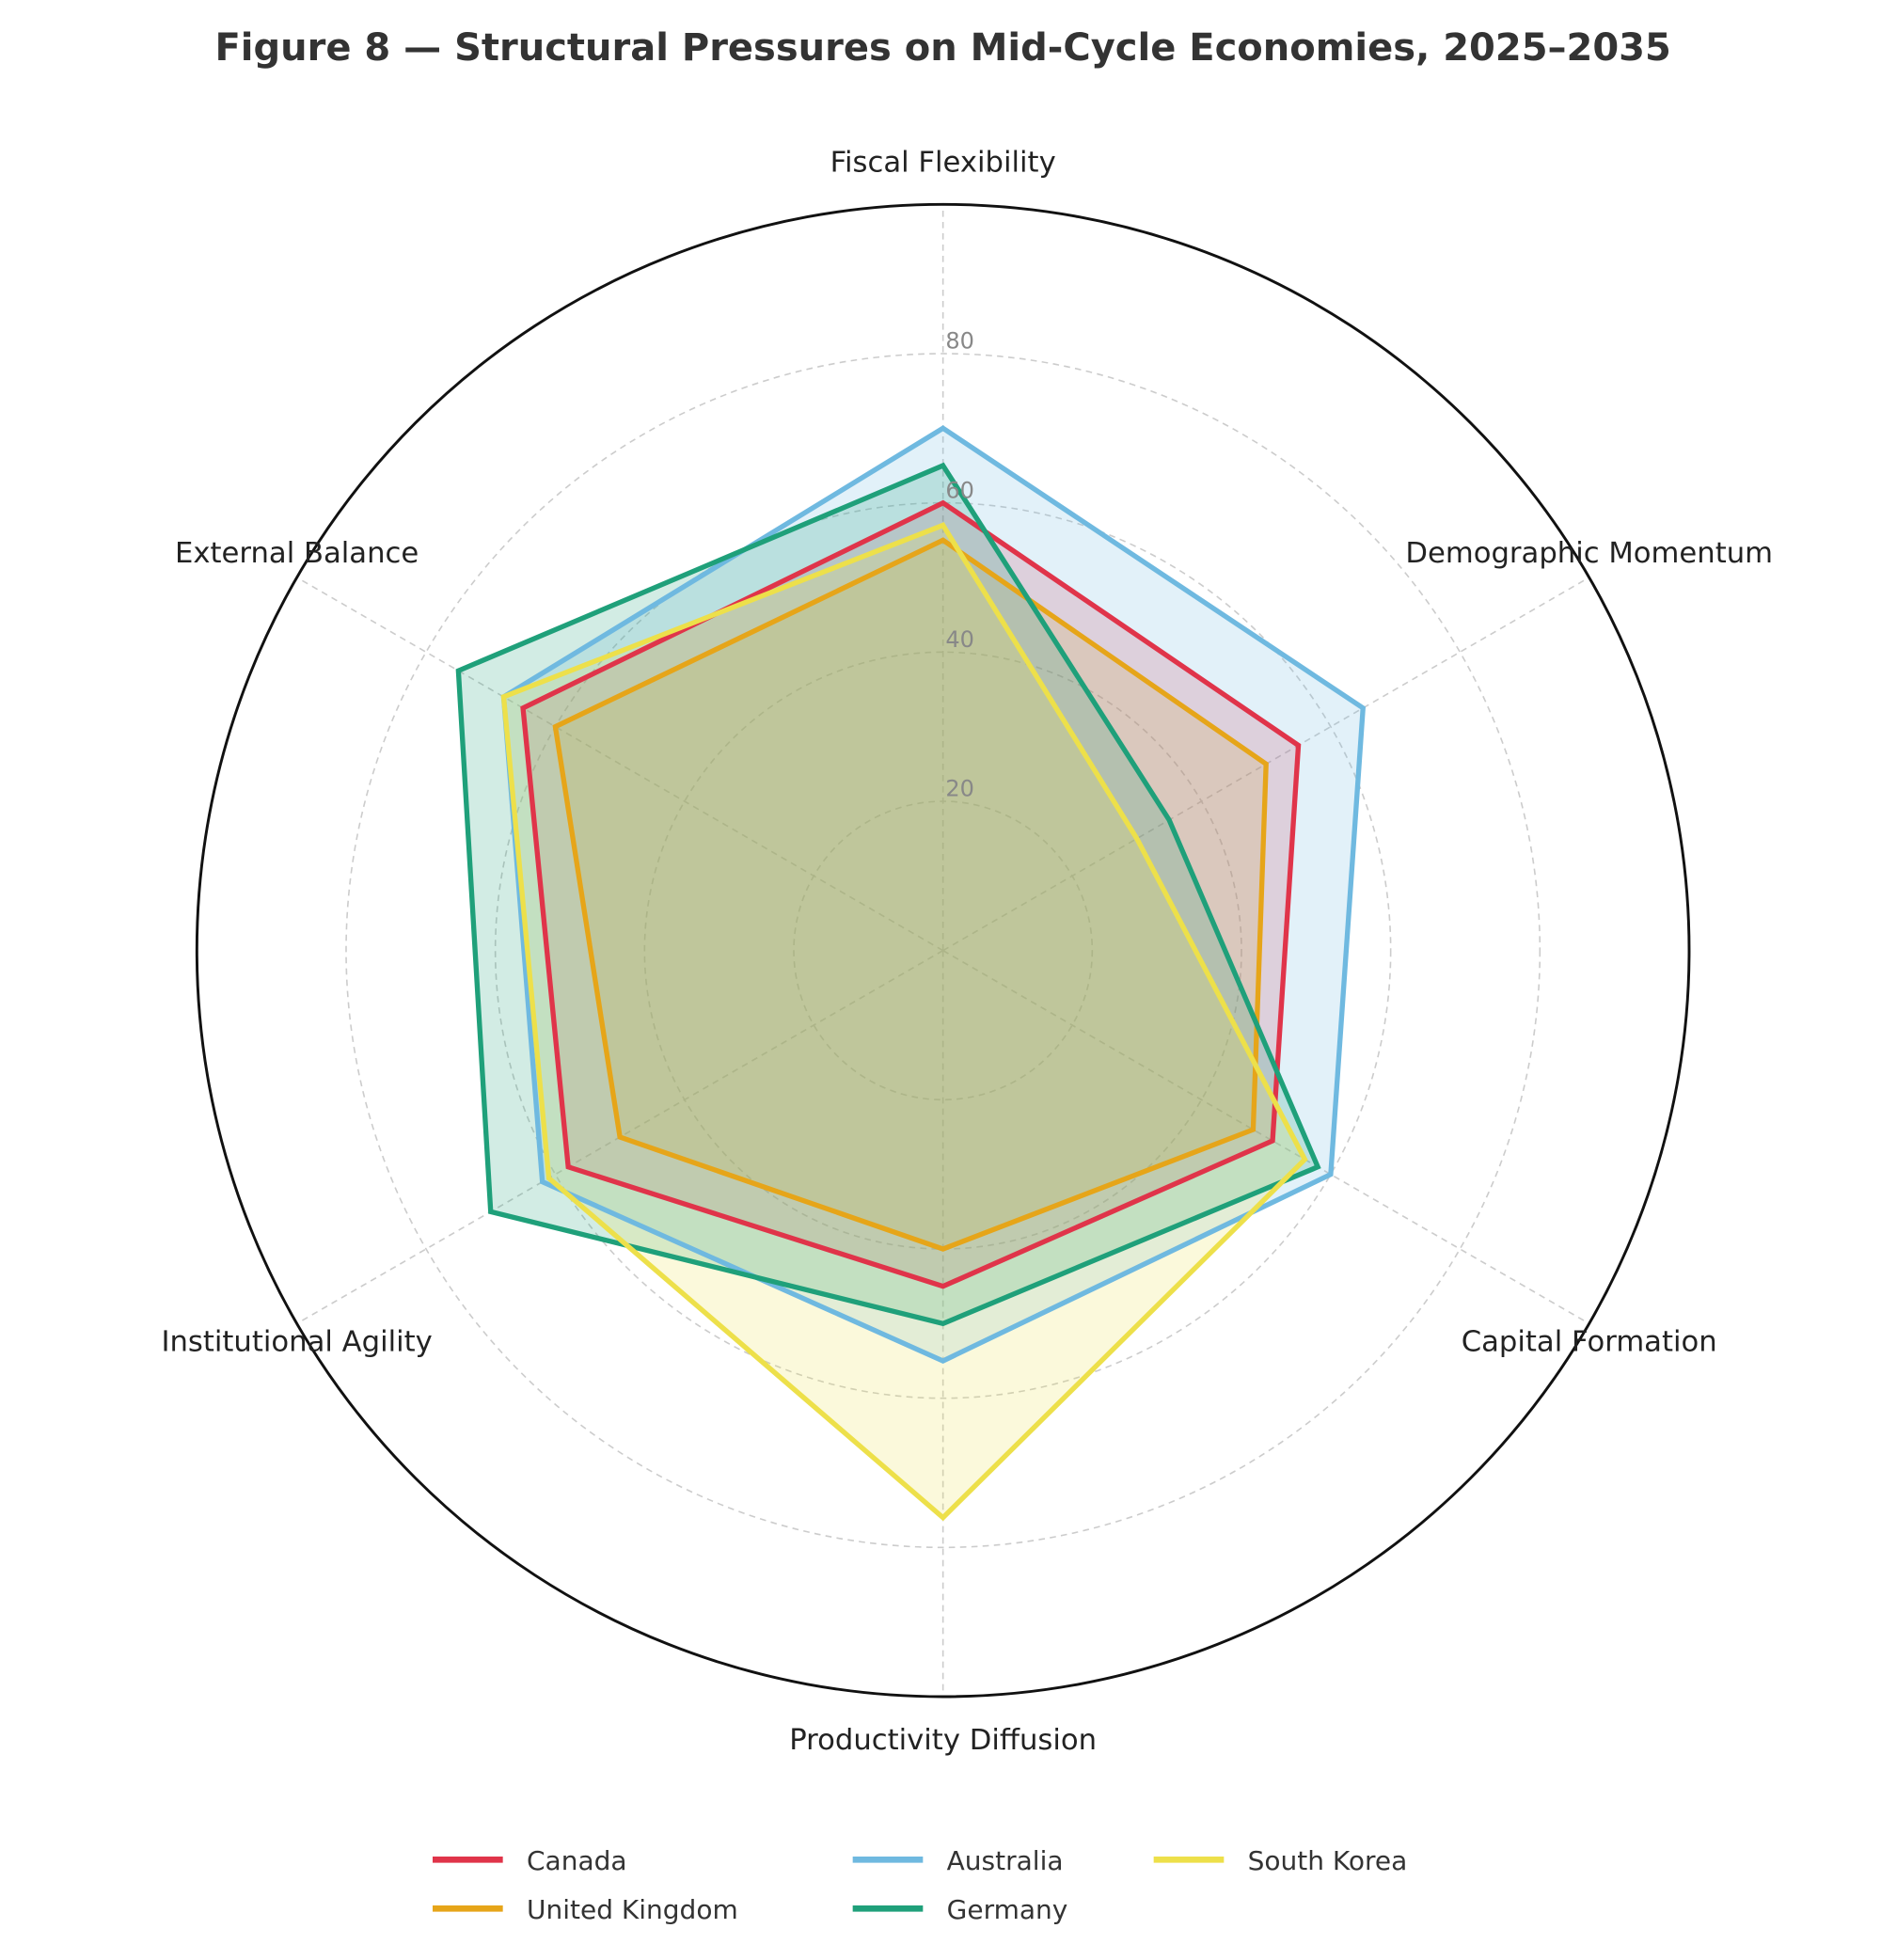 Image resolution: width=1881 pixels, height=1960 pixels. Describe the element at coordinates (959, 341) in the screenshot. I see `r-tick-label: 80` at that location.